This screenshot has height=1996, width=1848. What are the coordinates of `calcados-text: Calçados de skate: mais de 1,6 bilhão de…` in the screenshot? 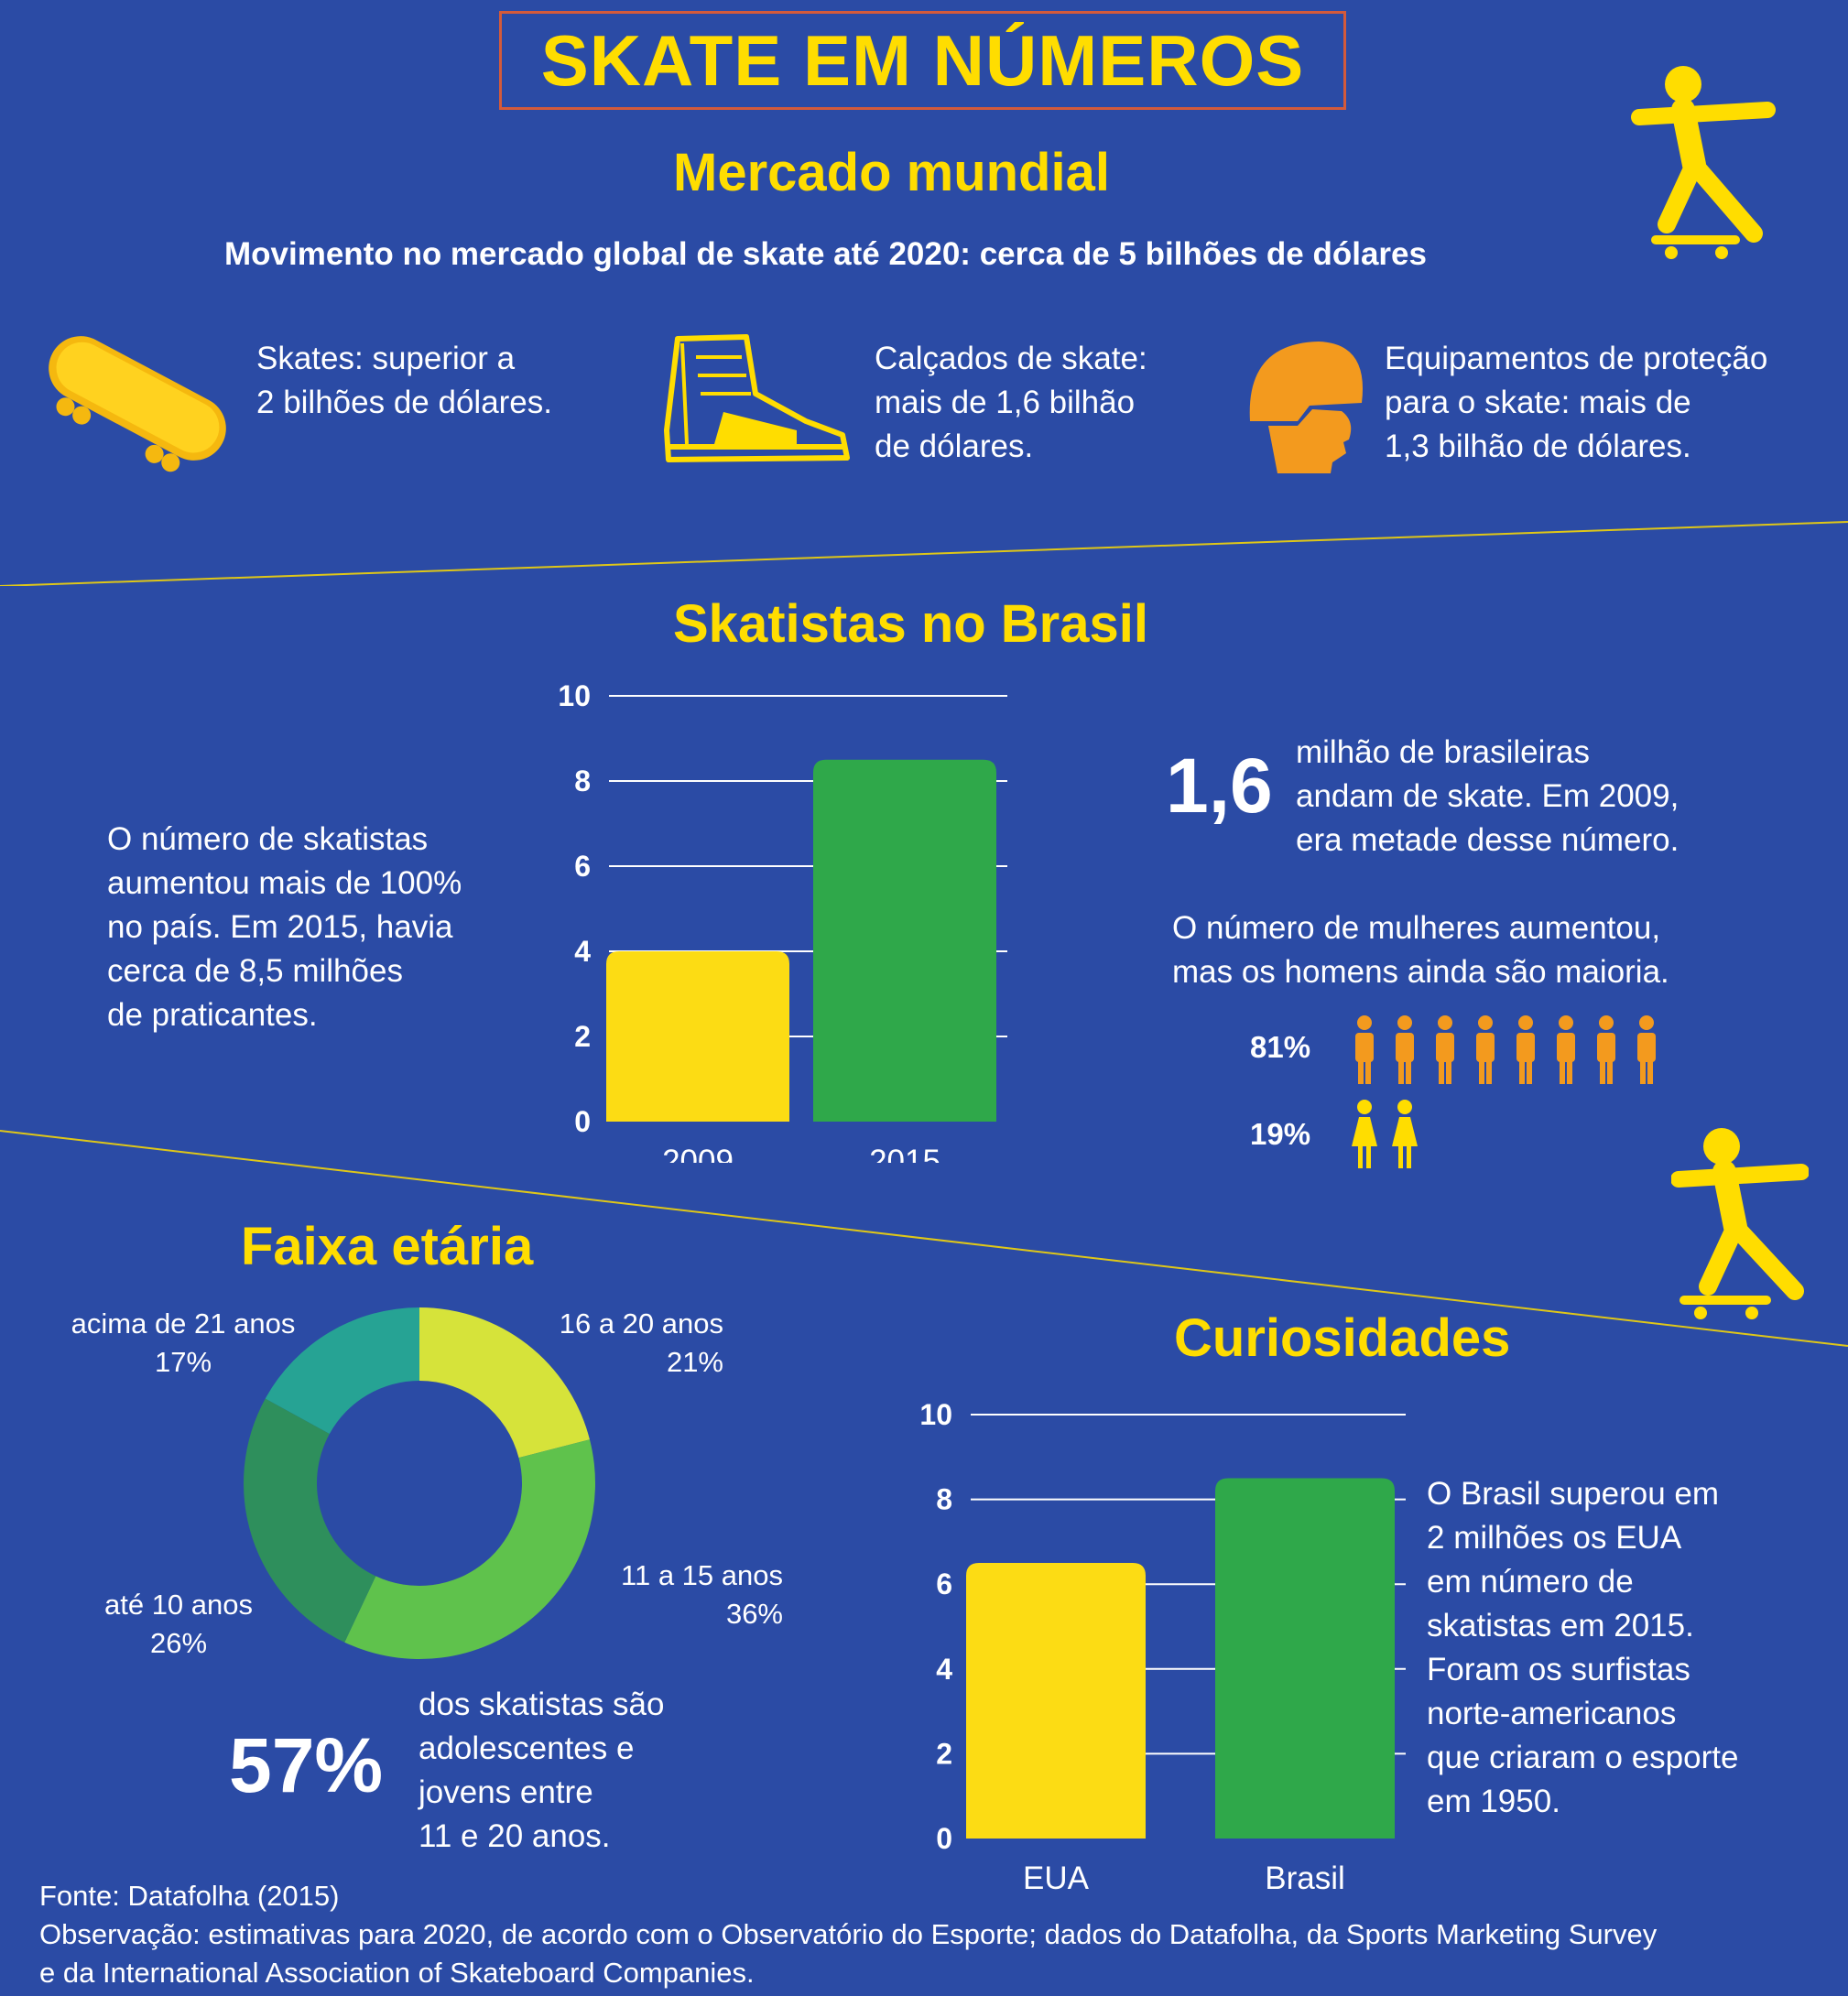 It's located at (1011, 403).